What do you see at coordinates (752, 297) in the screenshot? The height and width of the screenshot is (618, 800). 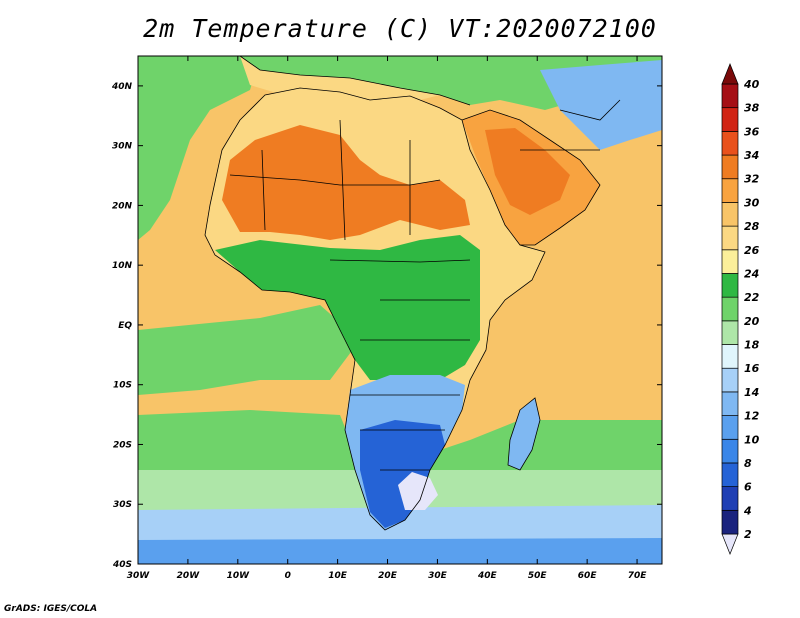 I see `colorbar-label: 22` at bounding box center [752, 297].